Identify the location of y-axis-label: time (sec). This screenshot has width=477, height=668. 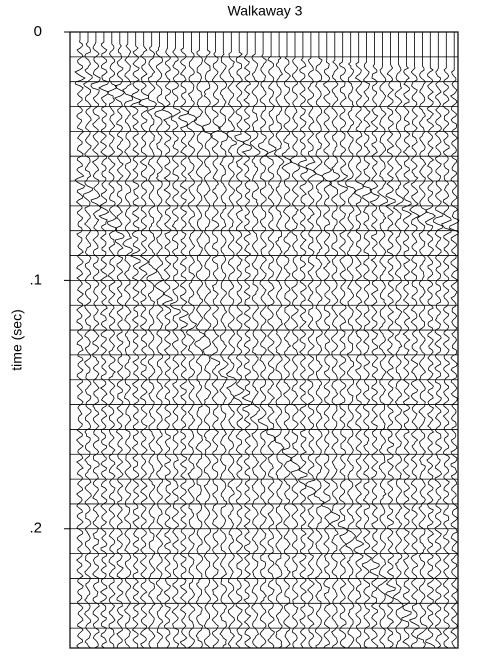
(17, 339).